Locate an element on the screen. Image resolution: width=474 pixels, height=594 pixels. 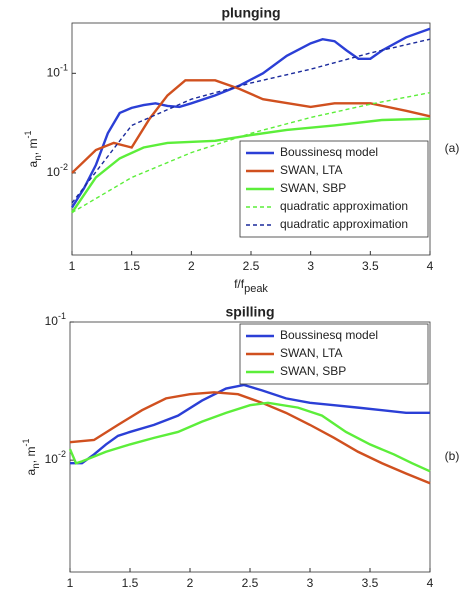
panel-label: (b) is located at coordinates (452, 456).